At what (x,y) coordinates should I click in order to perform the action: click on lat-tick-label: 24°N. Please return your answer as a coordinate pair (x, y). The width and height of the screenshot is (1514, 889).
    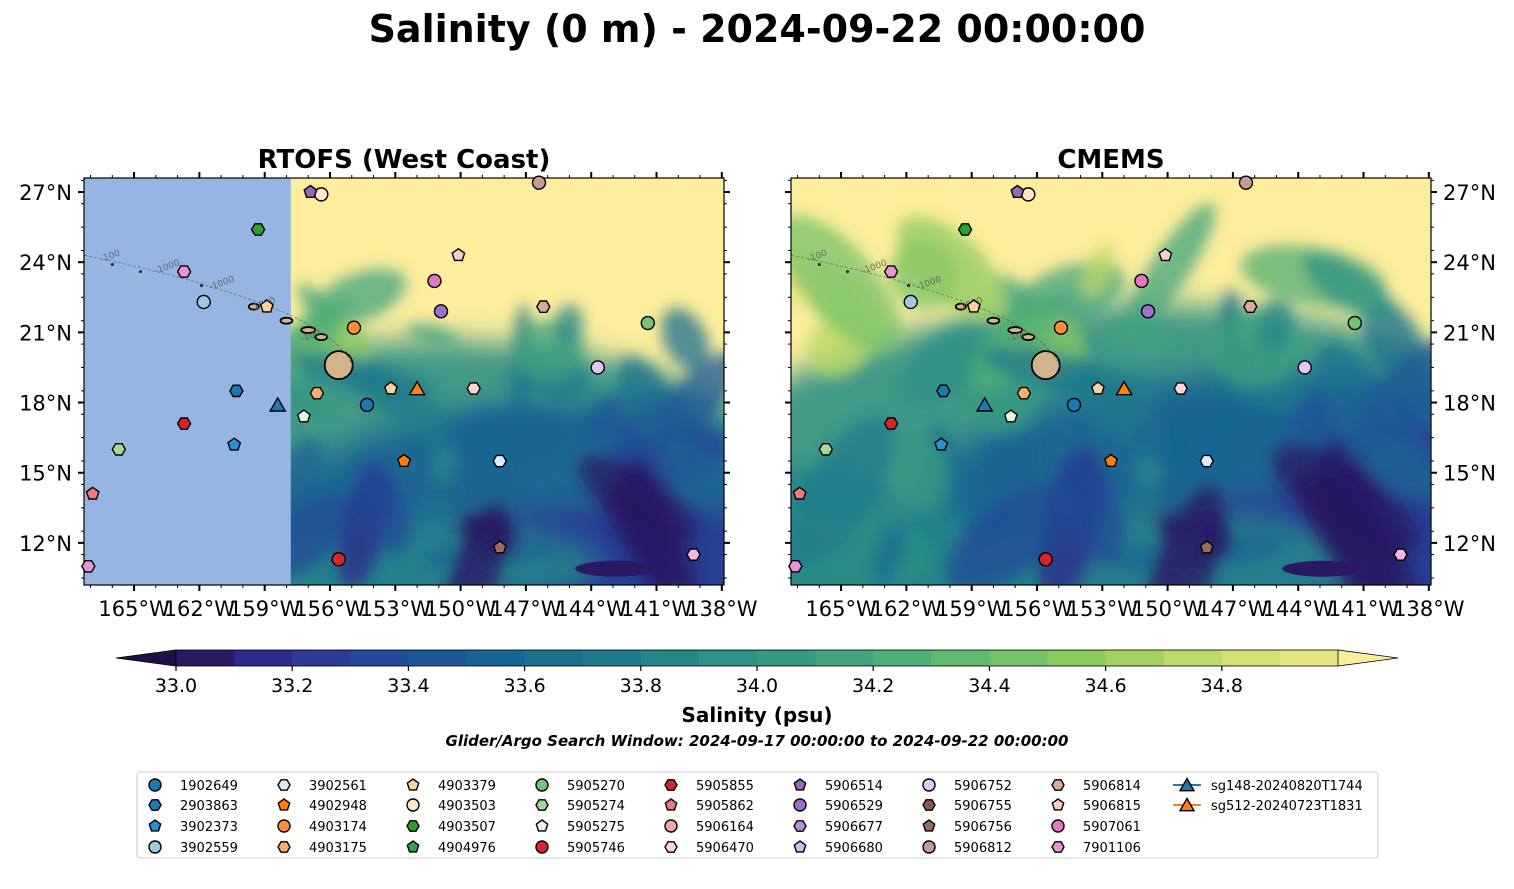
    Looking at the image, I should click on (1469, 263).